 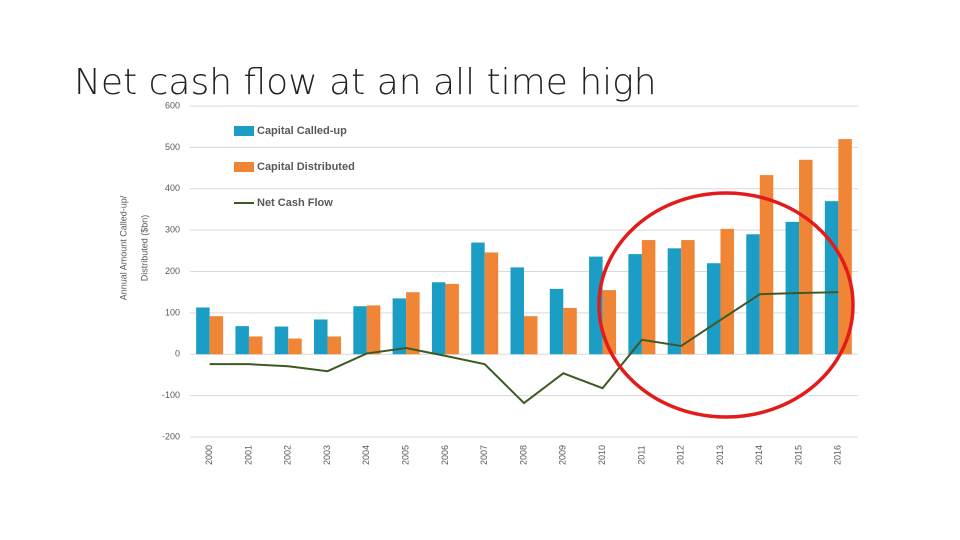 I want to click on y-tick-label: 200, so click(x=172, y=271).